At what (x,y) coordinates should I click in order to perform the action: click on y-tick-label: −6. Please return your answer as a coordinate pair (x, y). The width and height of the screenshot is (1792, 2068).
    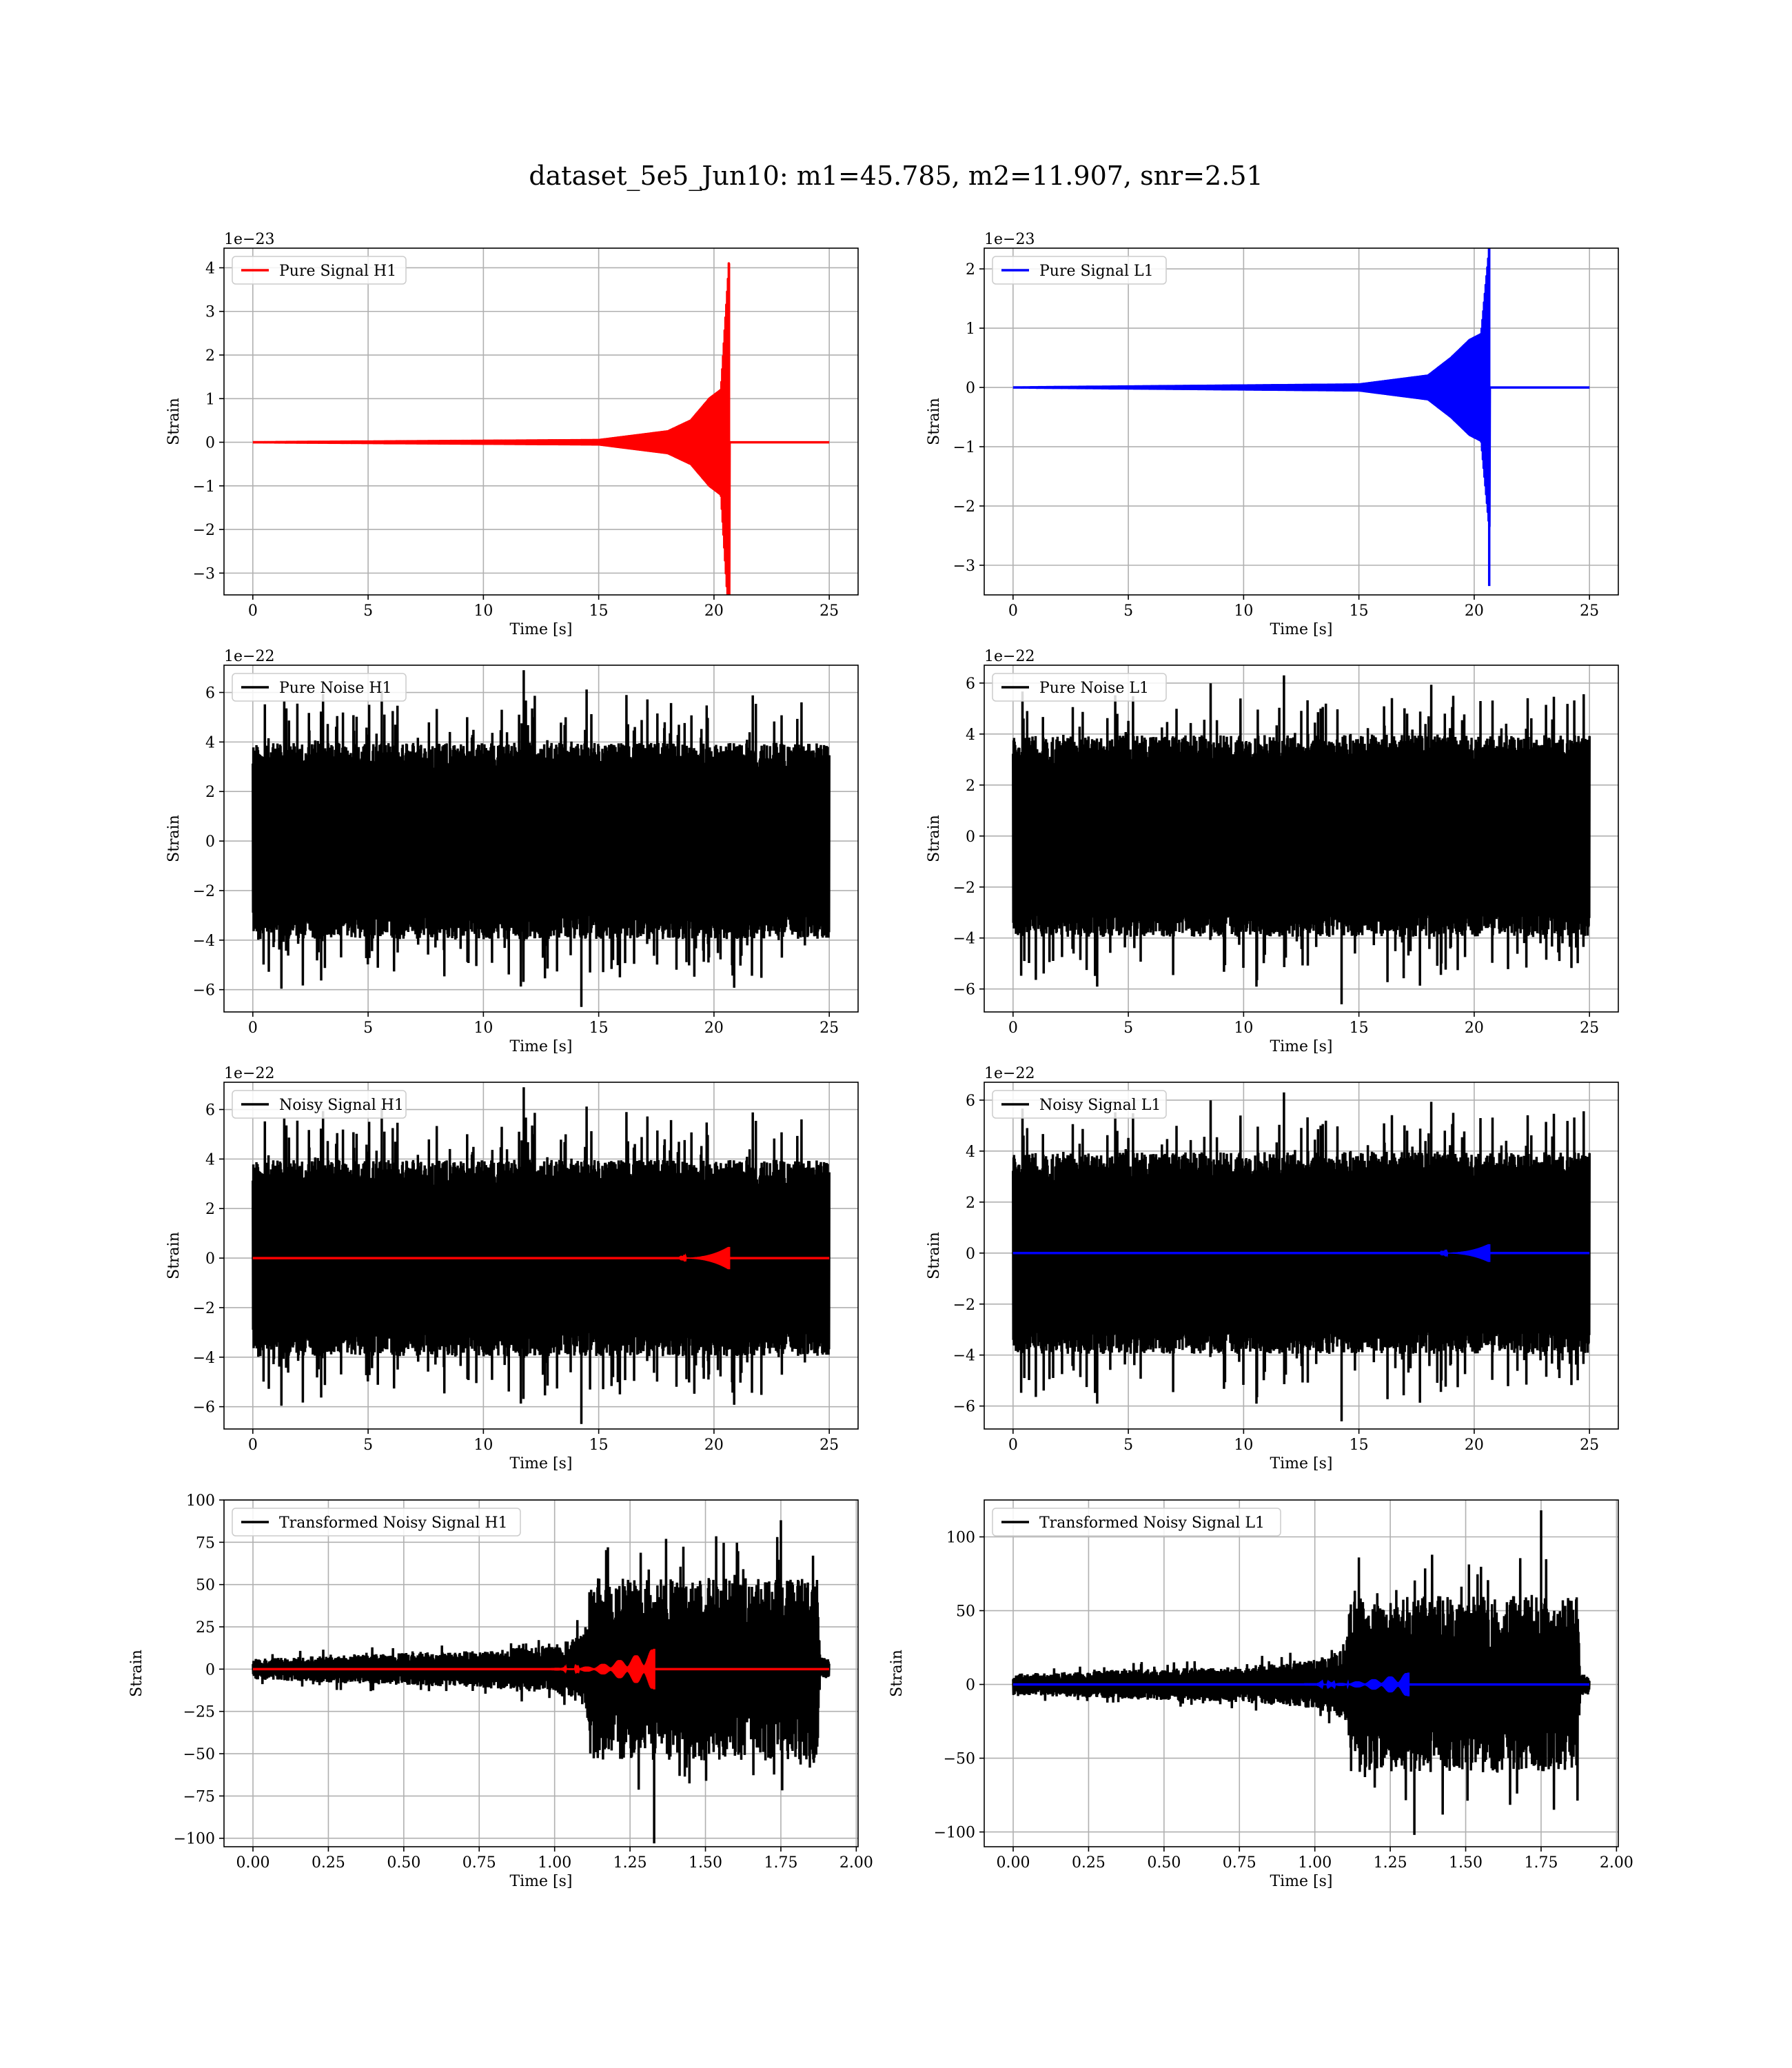
    Looking at the image, I should click on (204, 991).